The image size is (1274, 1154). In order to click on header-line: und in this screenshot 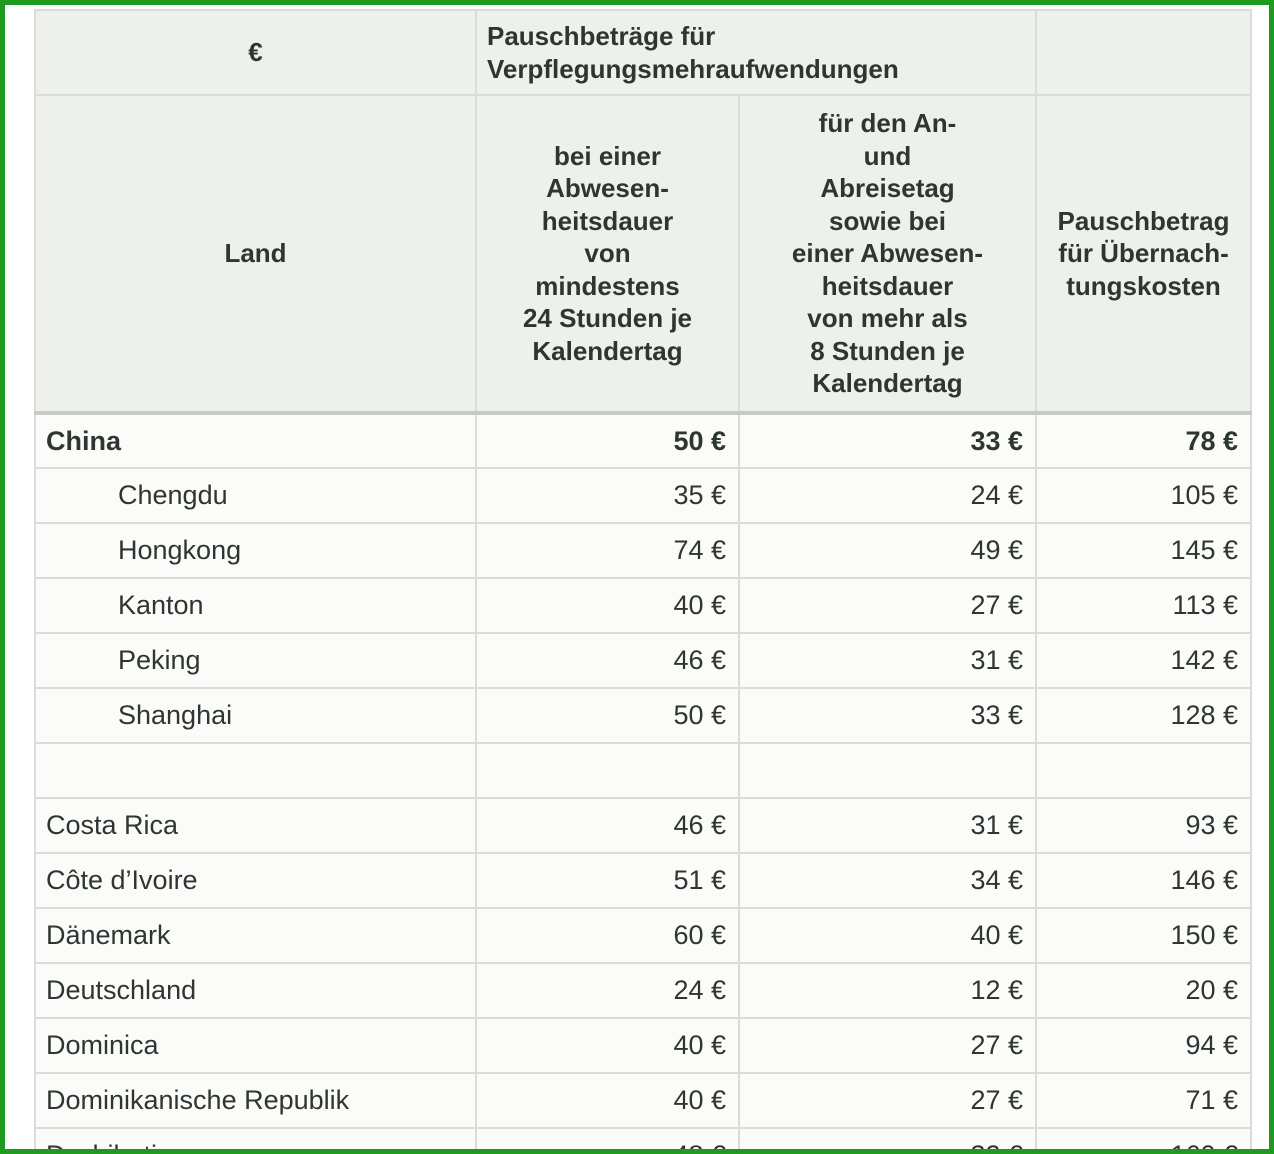, I will do `click(887, 155)`.